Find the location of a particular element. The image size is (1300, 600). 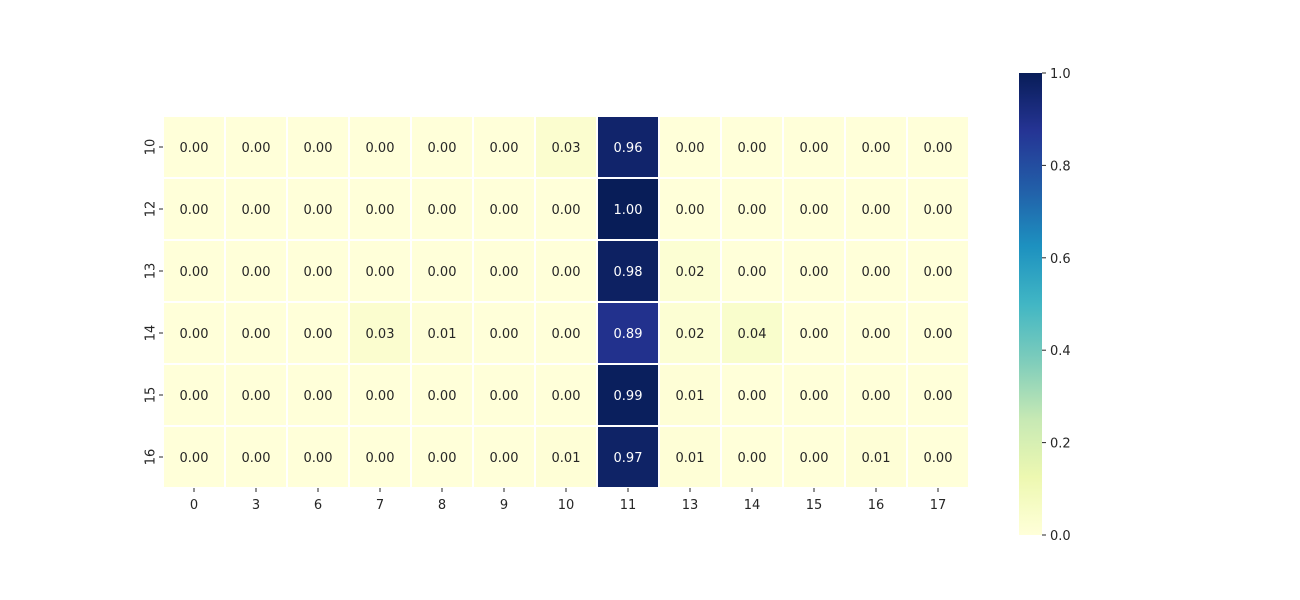

cell-value-label: 0.03 is located at coordinates (380, 334).